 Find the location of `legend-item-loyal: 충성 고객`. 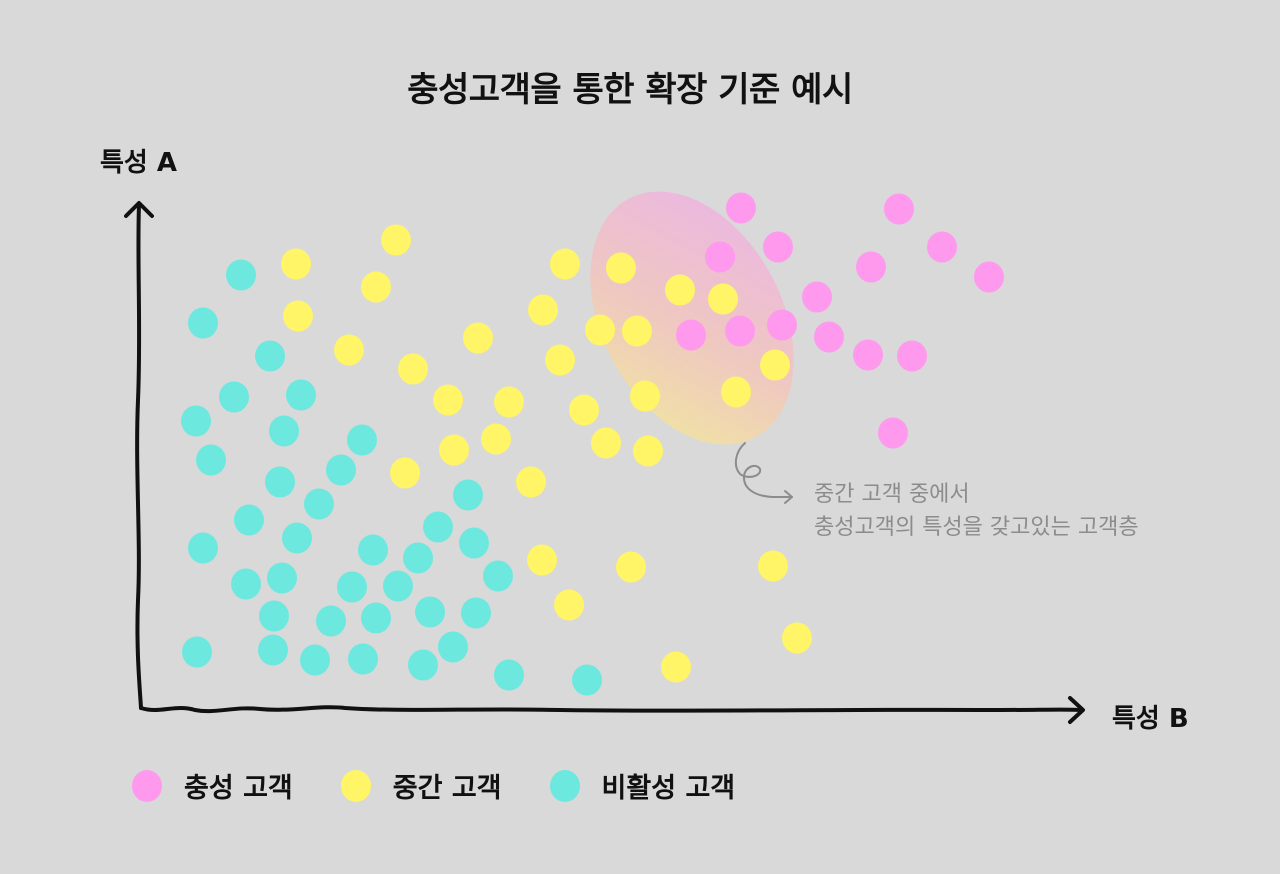

legend-item-loyal: 충성 고객 is located at coordinates (212, 785).